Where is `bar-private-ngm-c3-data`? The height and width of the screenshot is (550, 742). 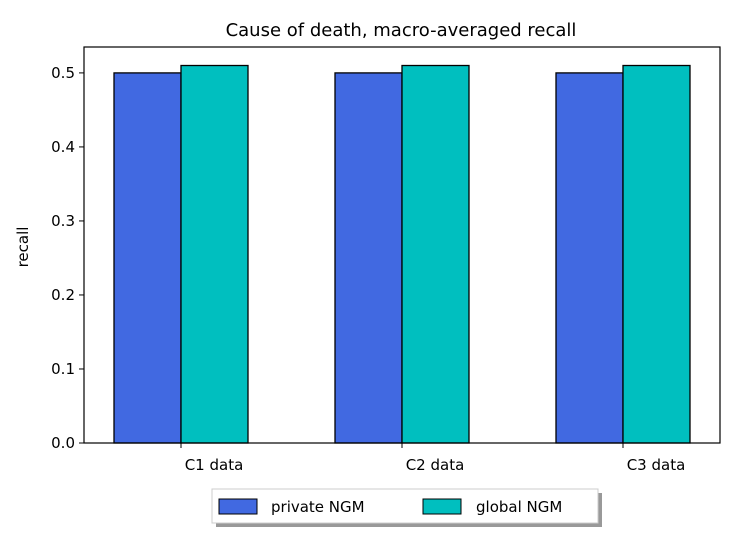
bar-private-ngm-c3-data is located at coordinates (589, 258).